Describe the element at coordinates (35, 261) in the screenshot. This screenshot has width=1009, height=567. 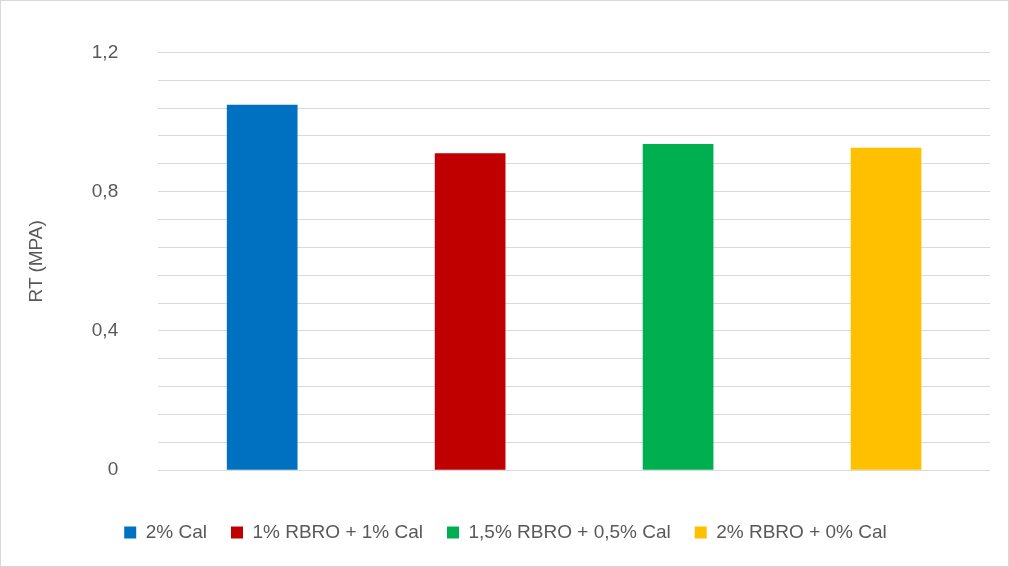
I see `y-axis-title: RT (MPA)` at that location.